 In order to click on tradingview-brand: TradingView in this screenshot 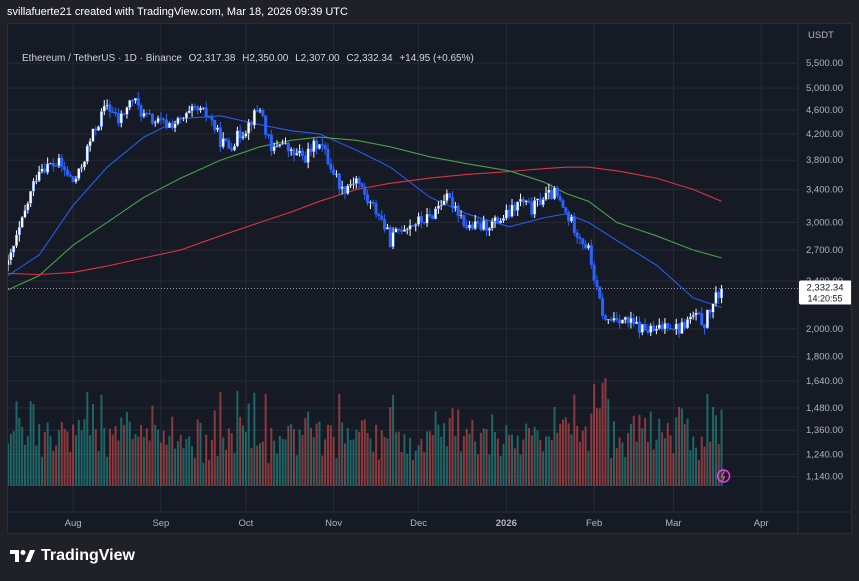, I will do `click(72, 556)`.